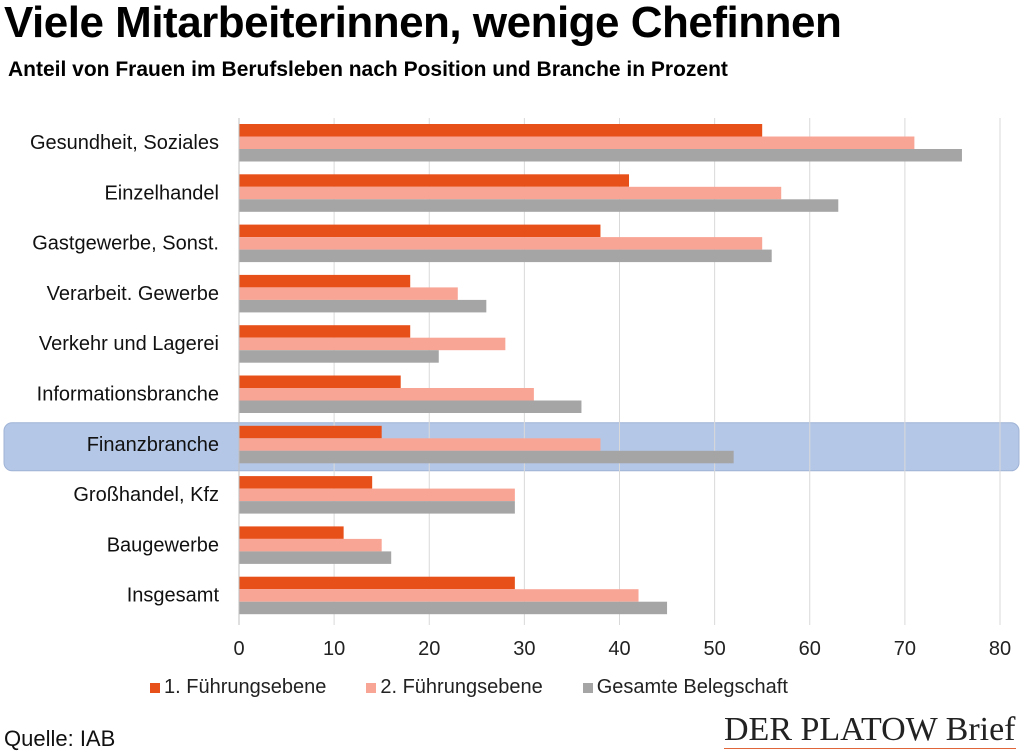 This screenshot has height=756, width=1024. I want to click on x-tick-label: 30, so click(524, 649).